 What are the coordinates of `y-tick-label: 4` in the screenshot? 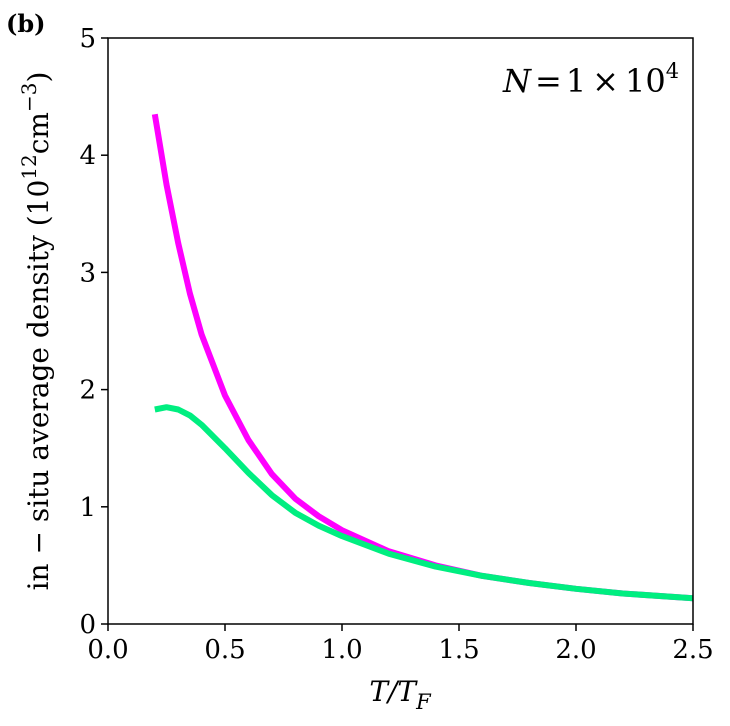 It's located at (87, 156).